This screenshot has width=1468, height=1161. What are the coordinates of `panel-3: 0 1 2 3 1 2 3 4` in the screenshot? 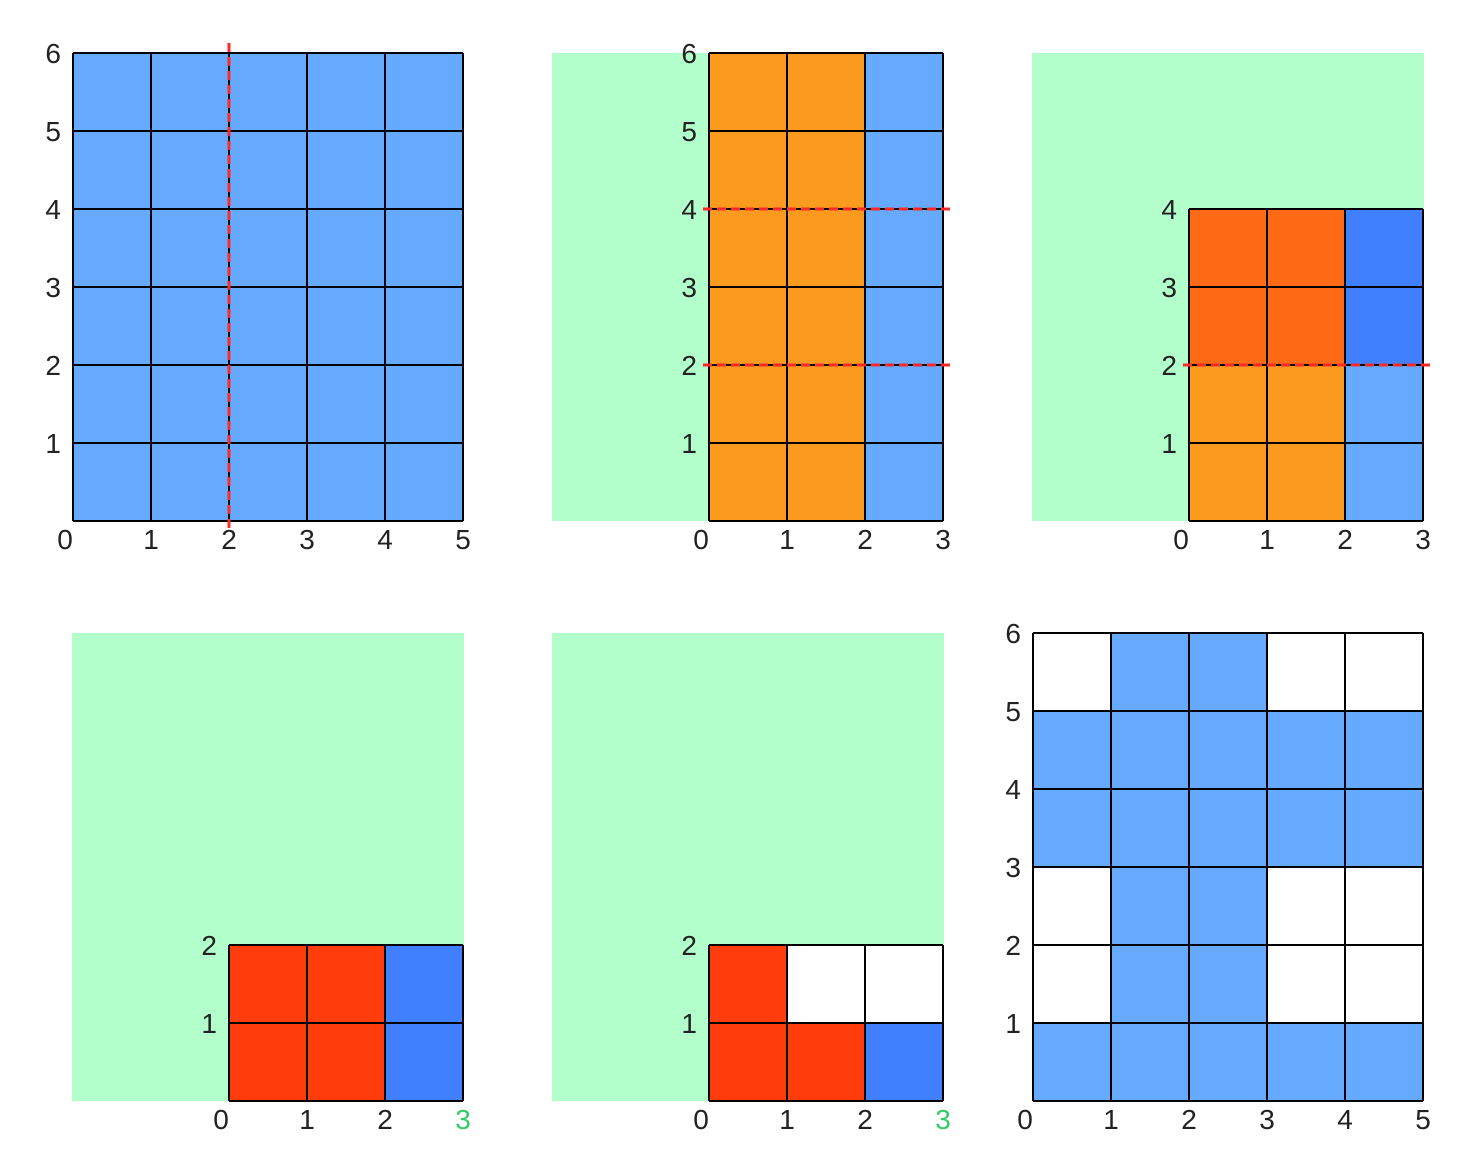 It's located at (1232, 304).